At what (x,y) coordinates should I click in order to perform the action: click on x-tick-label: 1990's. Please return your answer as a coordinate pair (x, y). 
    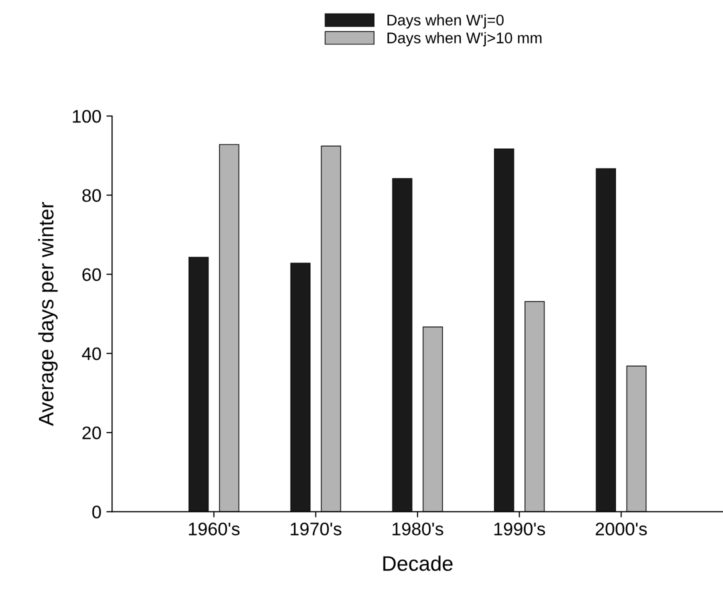
    Looking at the image, I should click on (520, 529).